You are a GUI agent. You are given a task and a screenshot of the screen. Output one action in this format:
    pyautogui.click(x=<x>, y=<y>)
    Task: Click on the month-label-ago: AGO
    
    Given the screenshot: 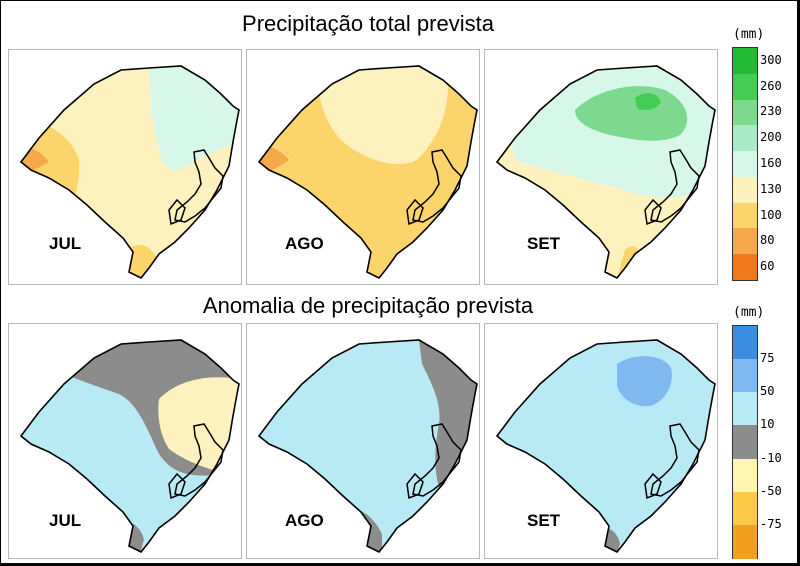 What is the action you would take?
    pyautogui.click(x=304, y=243)
    